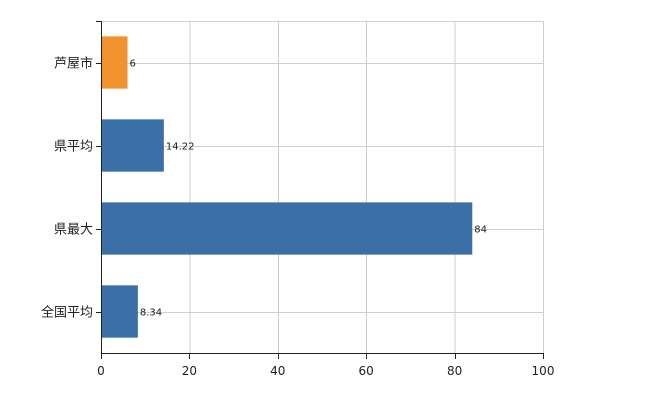  I want to click on category-label: 県平均, so click(73, 147).